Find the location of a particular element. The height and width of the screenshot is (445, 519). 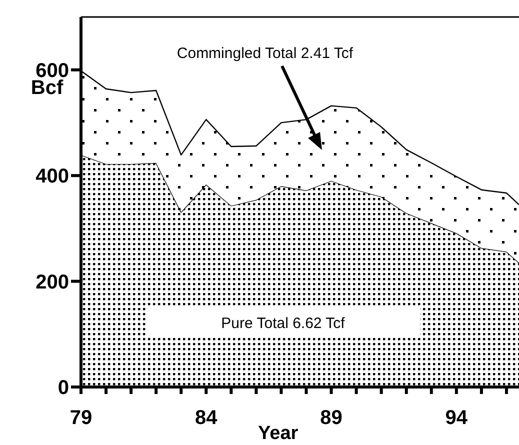

x-axis-title: Year is located at coordinates (278, 433).